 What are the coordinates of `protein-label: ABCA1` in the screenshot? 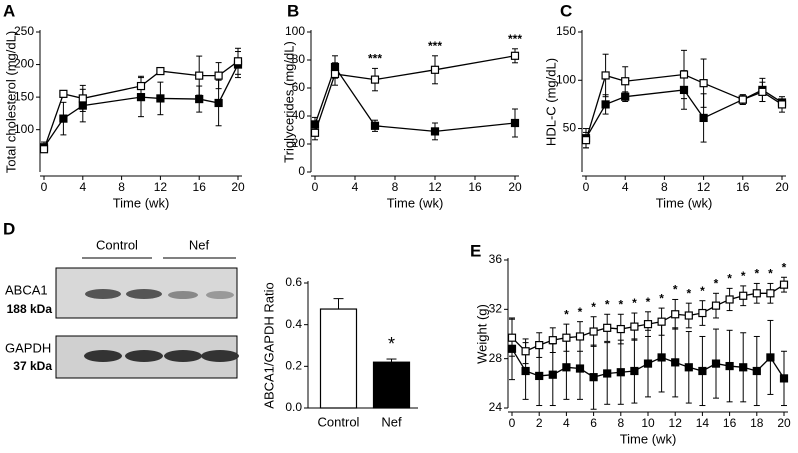 It's located at (26, 289).